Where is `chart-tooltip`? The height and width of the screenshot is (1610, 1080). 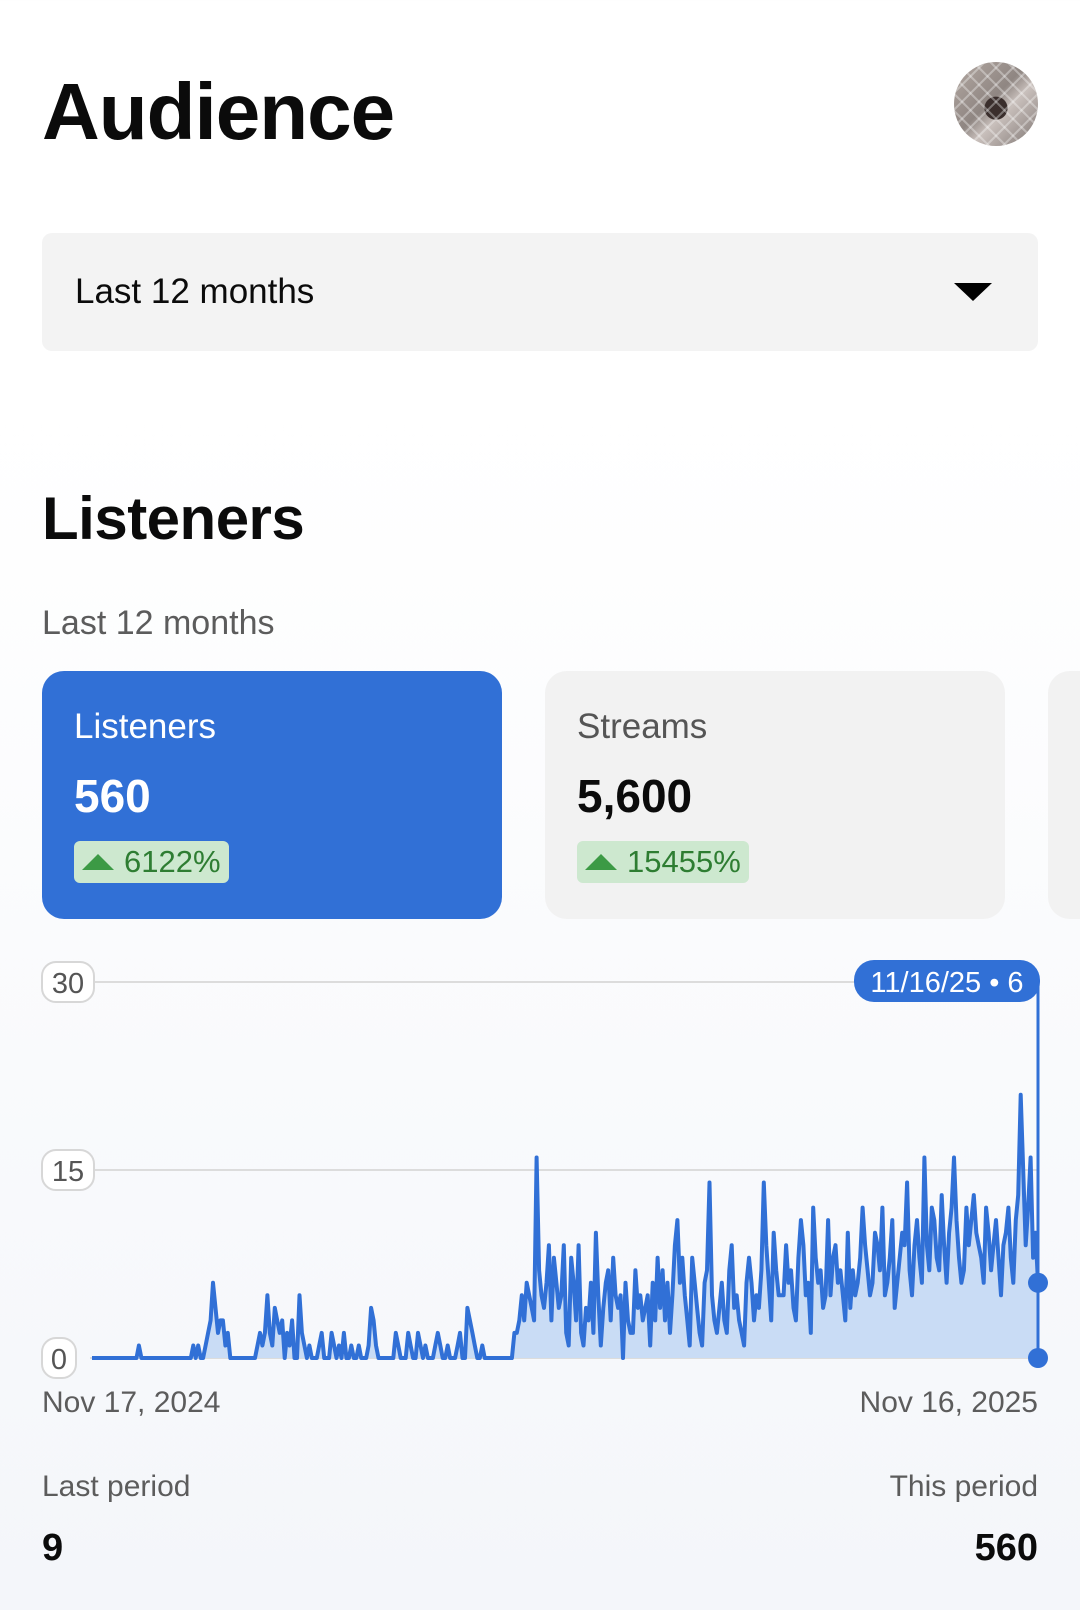 chart-tooltip is located at coordinates (947, 981).